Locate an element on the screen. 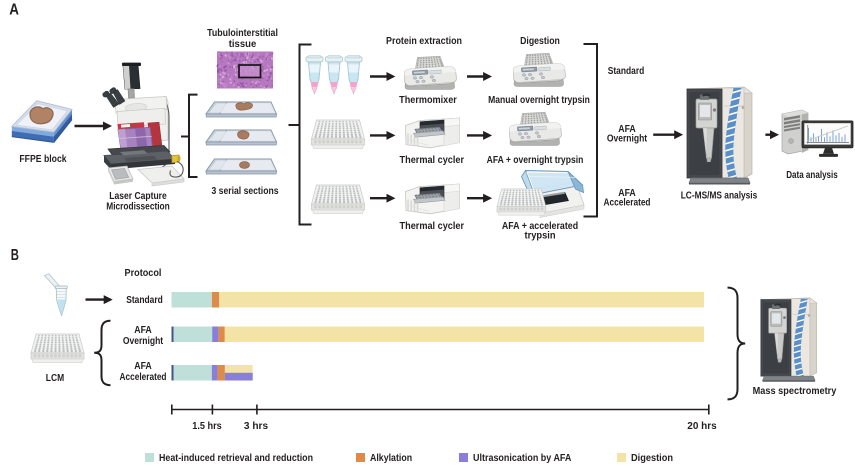 Image resolution: width=855 pixels, height=475 pixels. svg-text: AFA + accelerated is located at coordinates (540, 226).